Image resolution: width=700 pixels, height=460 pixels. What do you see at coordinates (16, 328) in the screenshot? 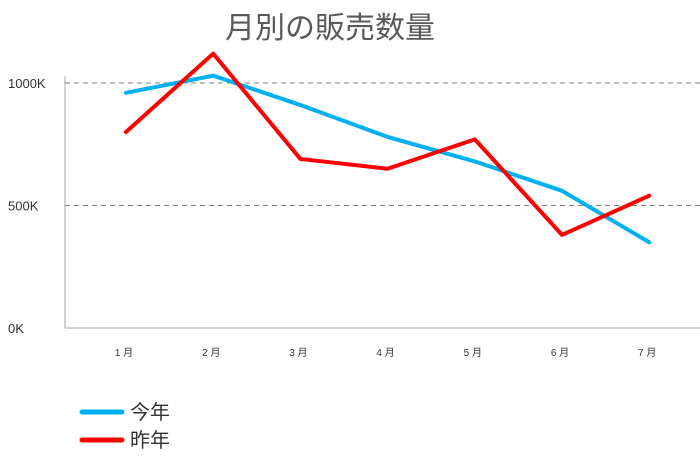
I see `y-tick-label: 0K` at bounding box center [16, 328].